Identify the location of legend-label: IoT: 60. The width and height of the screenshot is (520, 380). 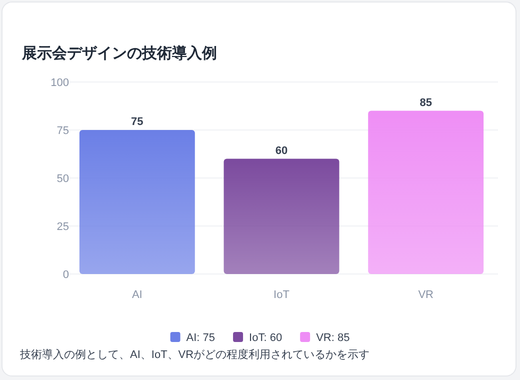
(265, 338).